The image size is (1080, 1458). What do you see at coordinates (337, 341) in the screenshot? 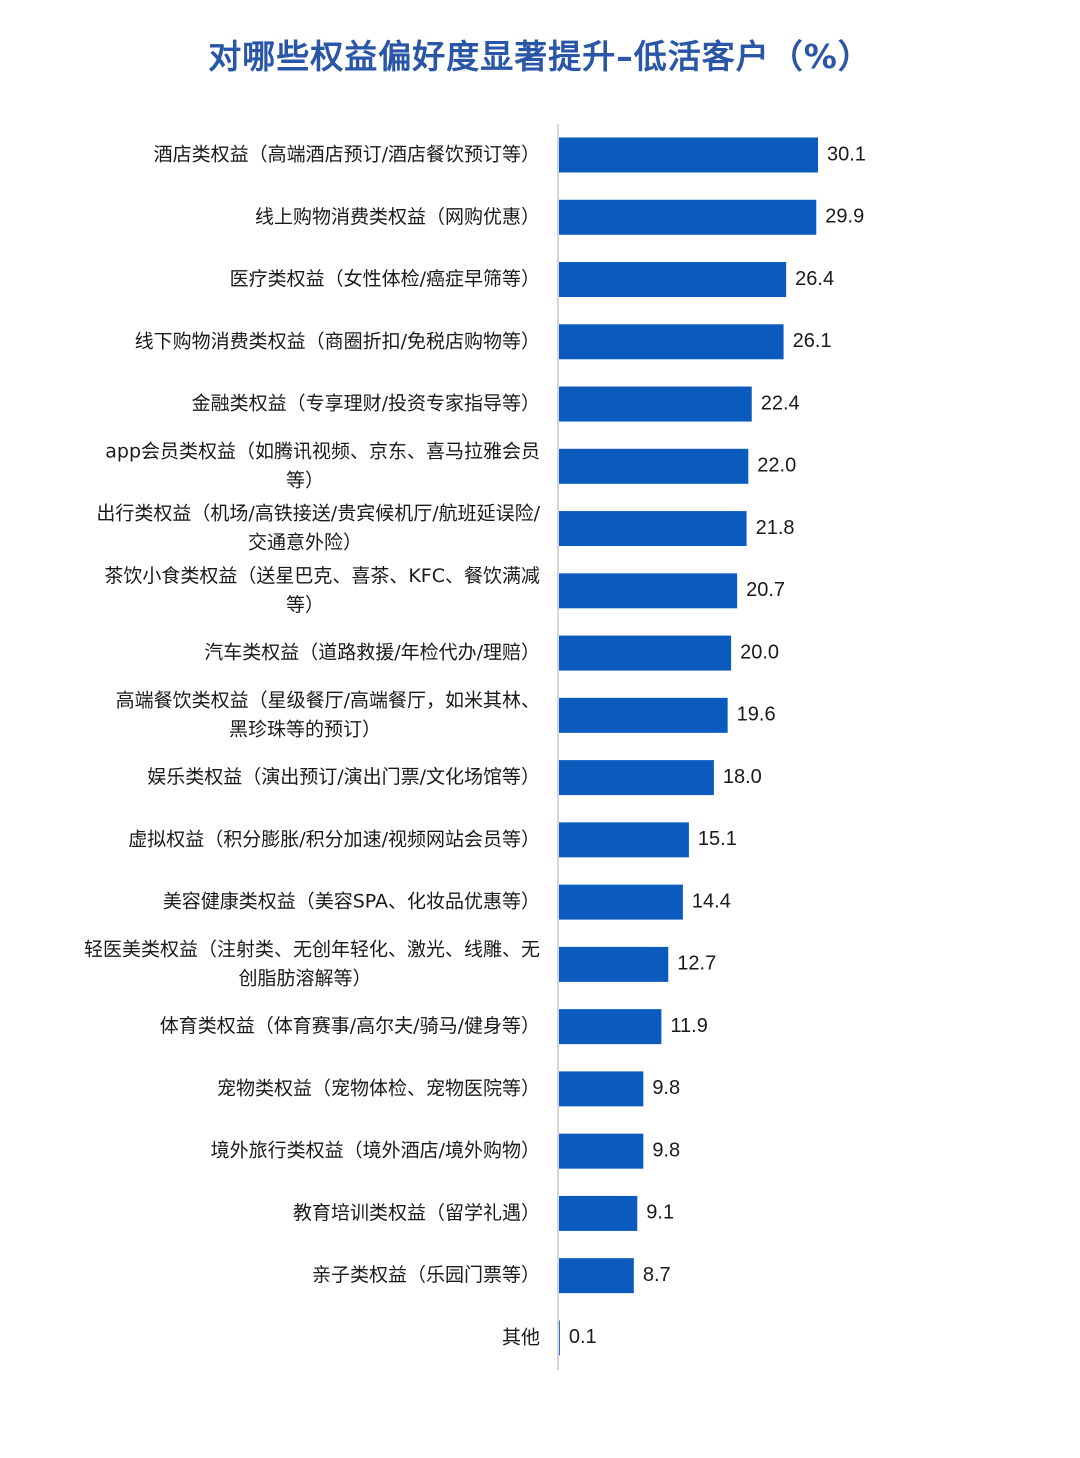
I see `category-label: 线下购物消费类权益（商圈折扣/免税店购物等）` at bounding box center [337, 341].